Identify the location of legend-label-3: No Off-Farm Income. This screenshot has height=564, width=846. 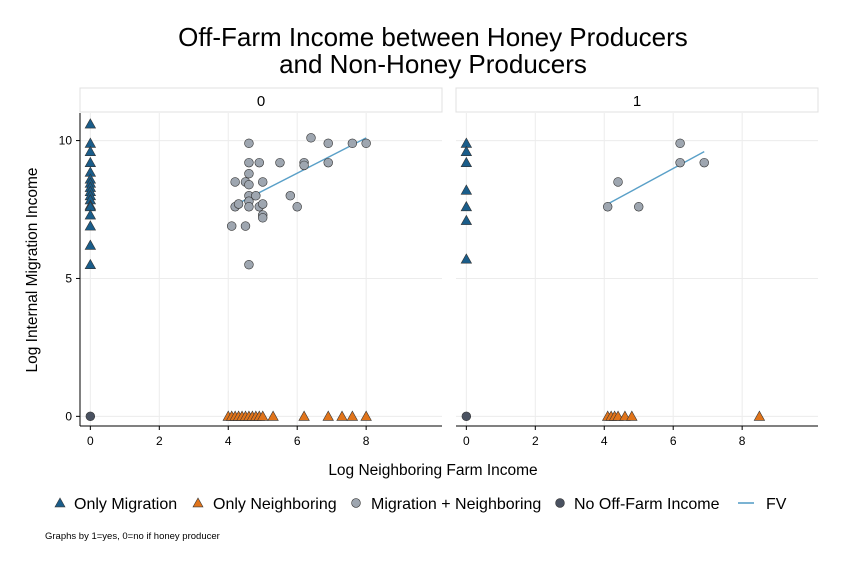
(647, 504).